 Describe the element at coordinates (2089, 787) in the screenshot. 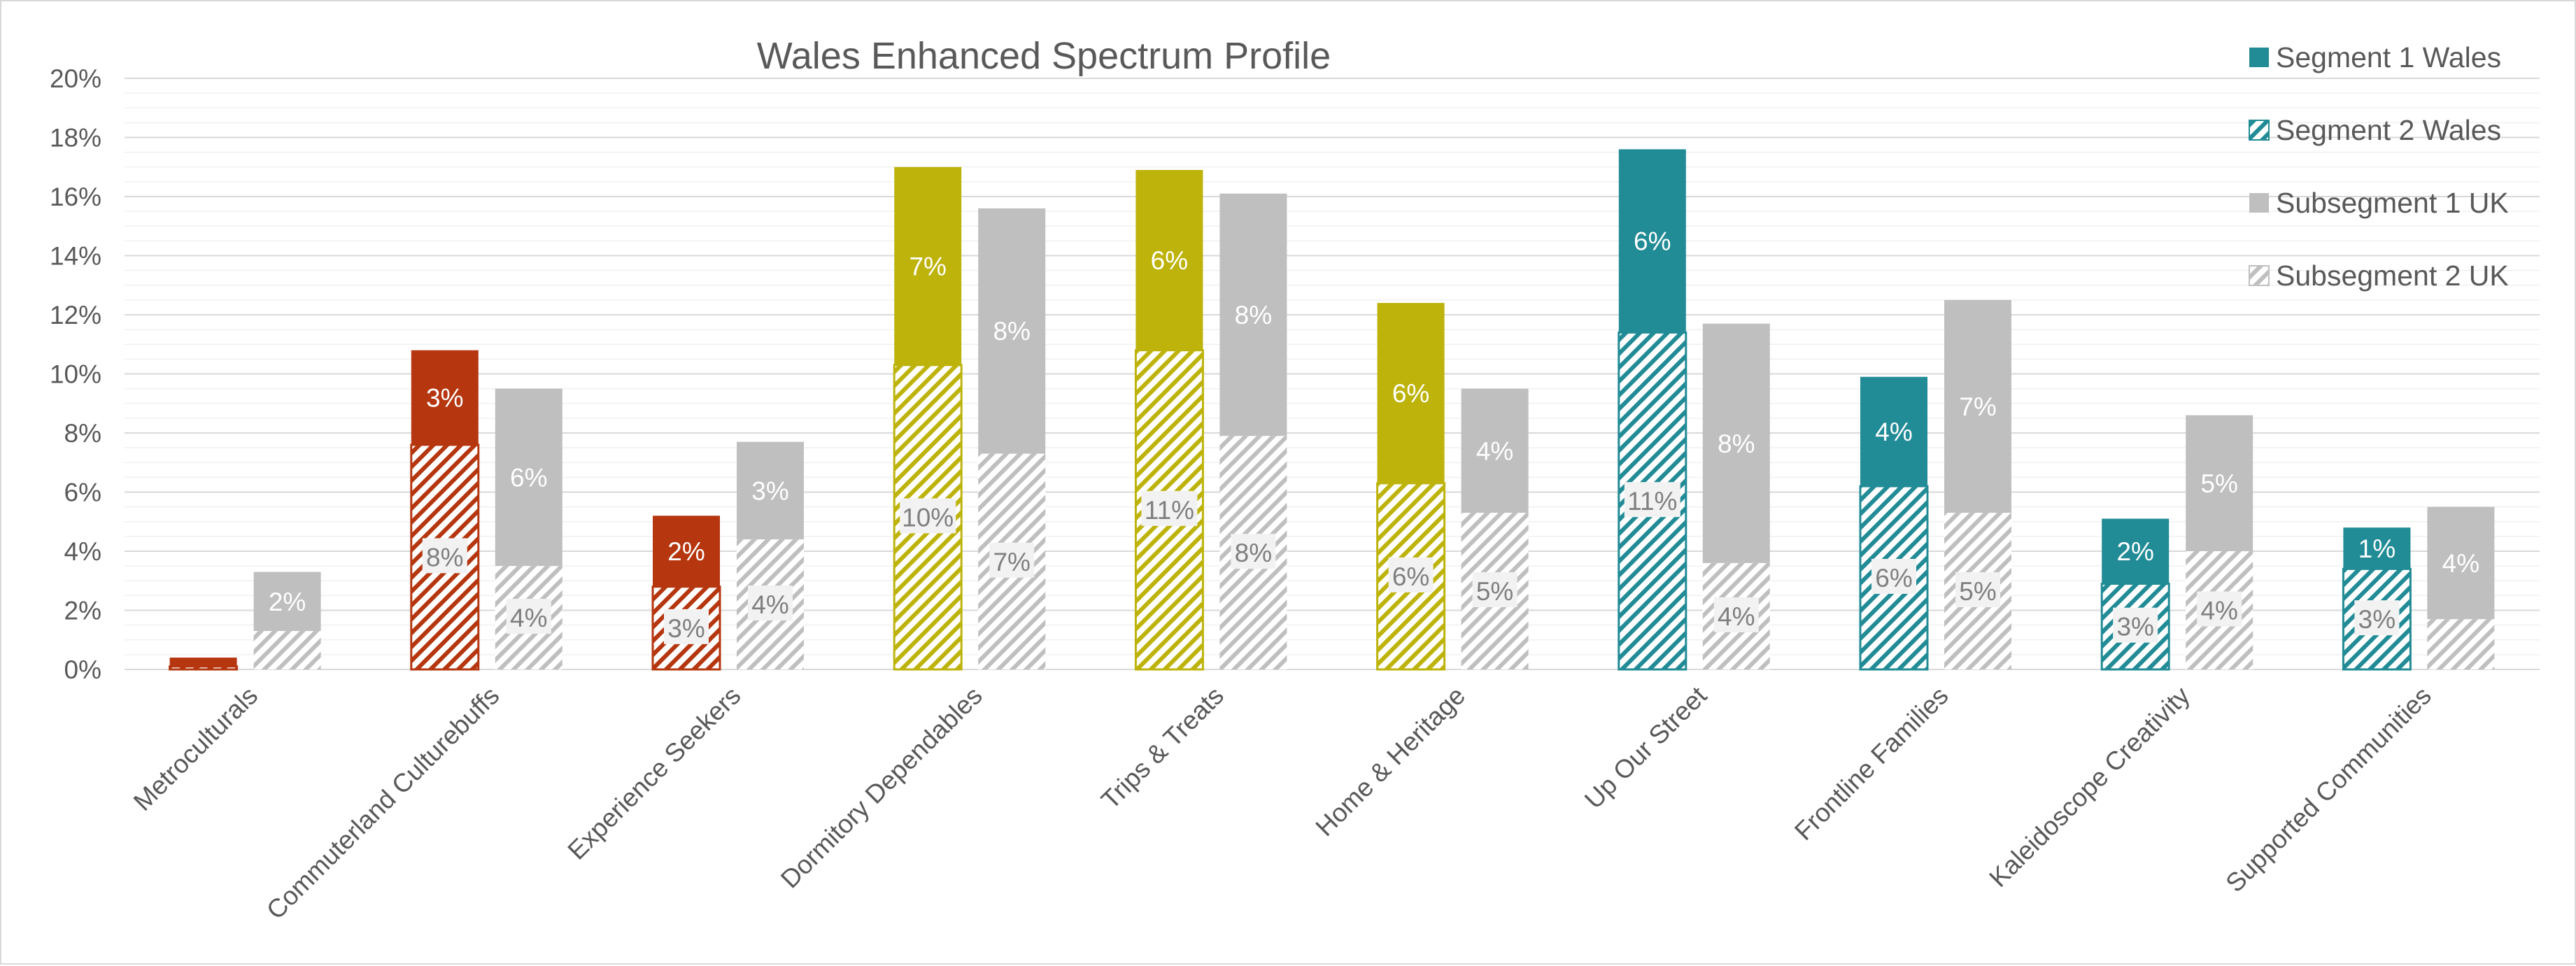

I see `x-tick-label: Kaleidoscope Creativity` at that location.